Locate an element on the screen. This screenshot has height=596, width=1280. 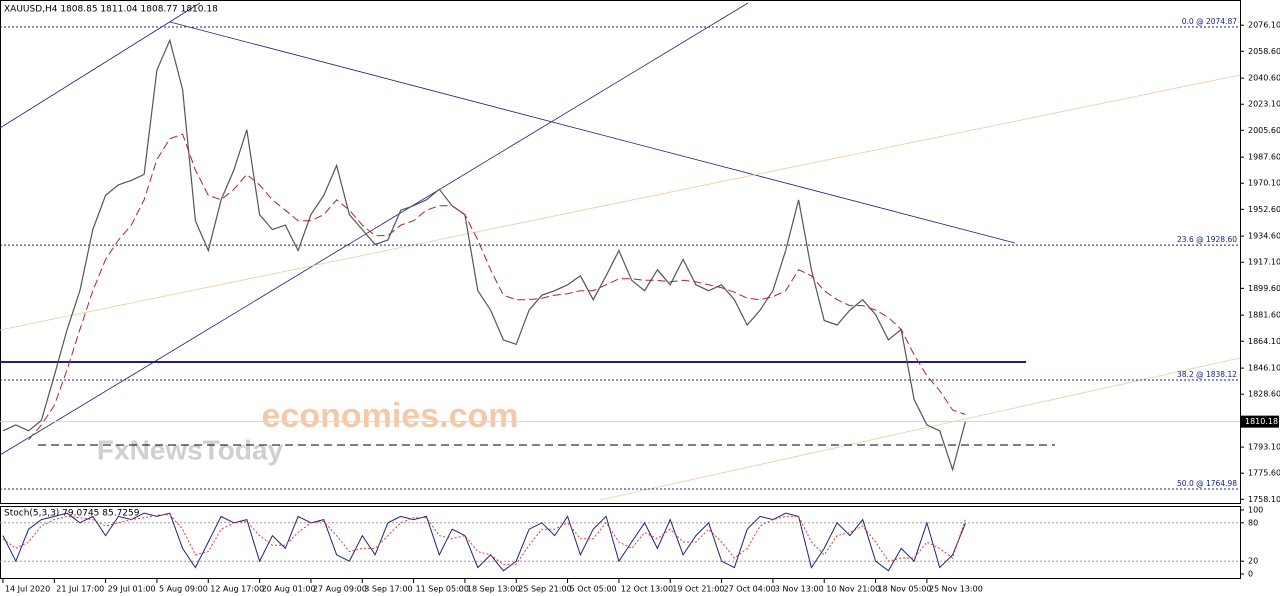
fibo-label: 0.0 @ 2074.87 is located at coordinates (1209, 21).